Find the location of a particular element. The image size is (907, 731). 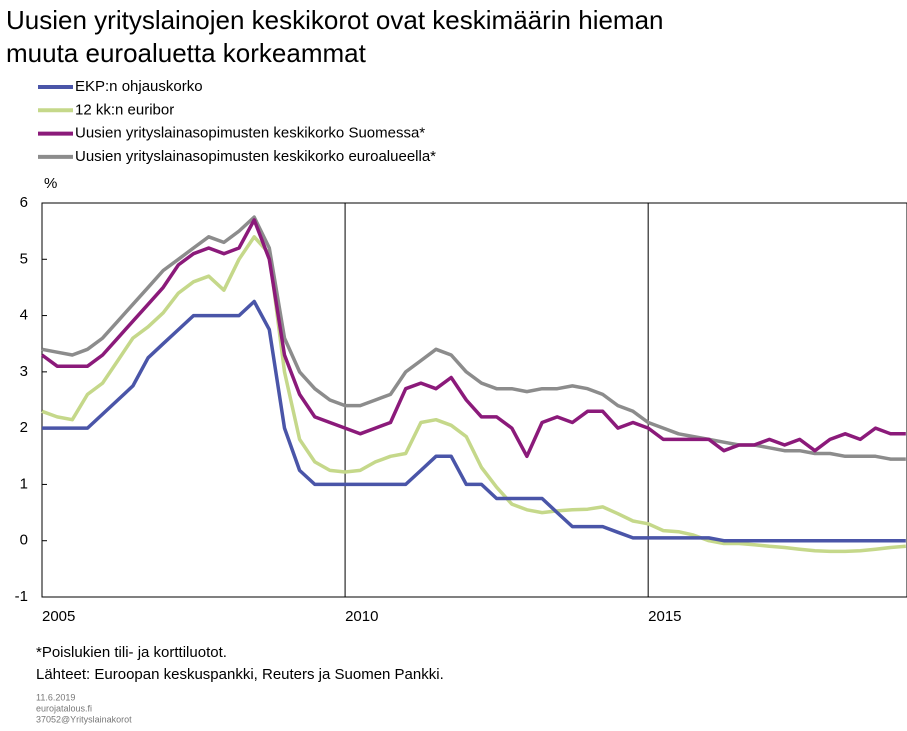

y-tick-label: 4 is located at coordinates (24, 315).